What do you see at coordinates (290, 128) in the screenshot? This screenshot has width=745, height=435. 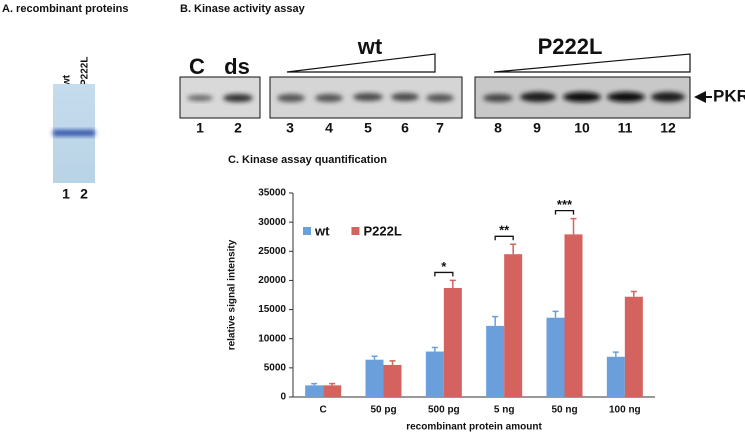 I see `lane-number: 3` at bounding box center [290, 128].